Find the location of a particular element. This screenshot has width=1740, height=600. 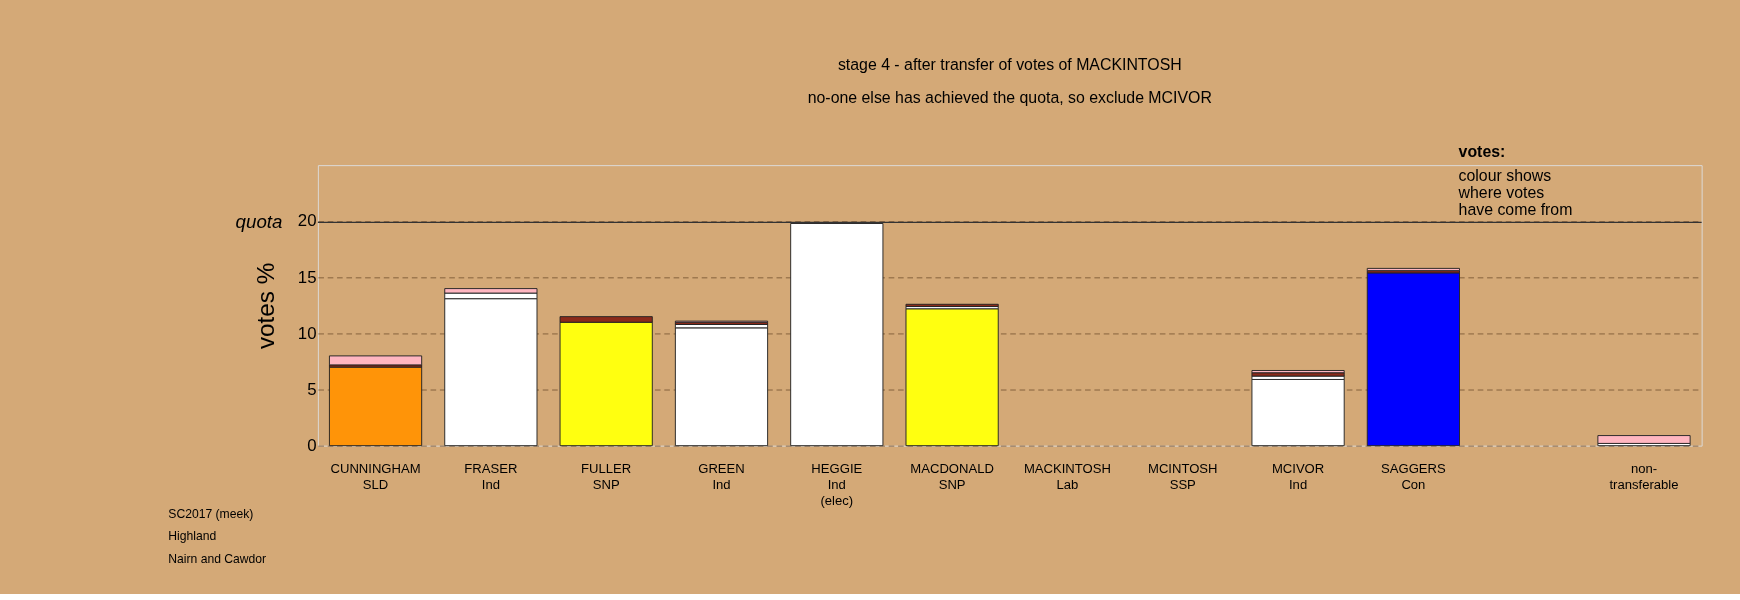

x-tick-label: HEGGIE Ind (elec) is located at coordinates (837, 485).